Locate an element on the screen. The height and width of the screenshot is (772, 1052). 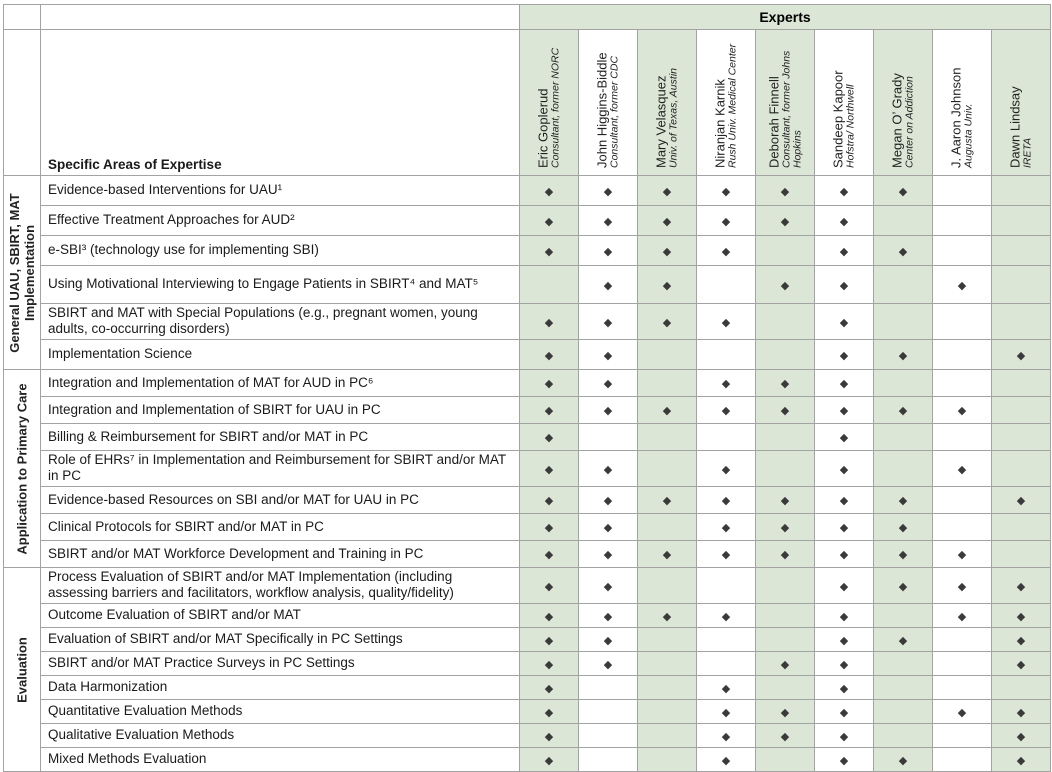
expert-name-rotated: Megan O’ Grady Center on Addiction is located at coordinates (903, 103).